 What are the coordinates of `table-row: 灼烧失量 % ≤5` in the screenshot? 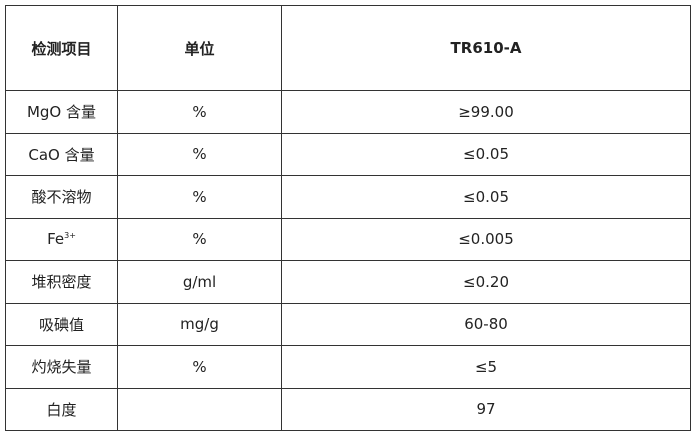 It's located at (348, 367).